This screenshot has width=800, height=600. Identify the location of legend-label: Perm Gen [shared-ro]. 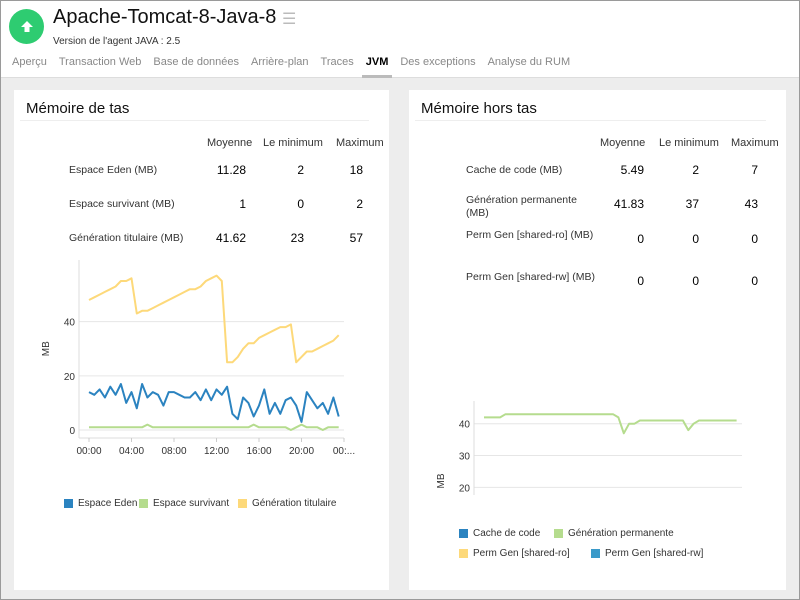
(521, 553).